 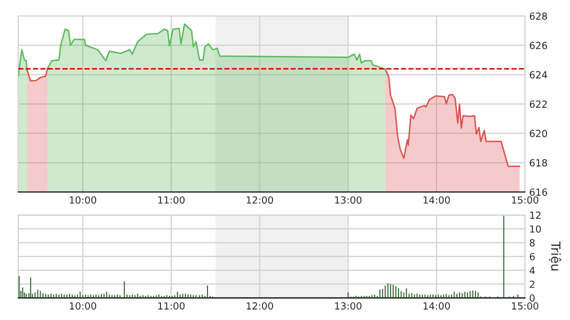 What do you see at coordinates (532, 256) in the screenshot?
I see `y-tick-label: 6` at bounding box center [532, 256].